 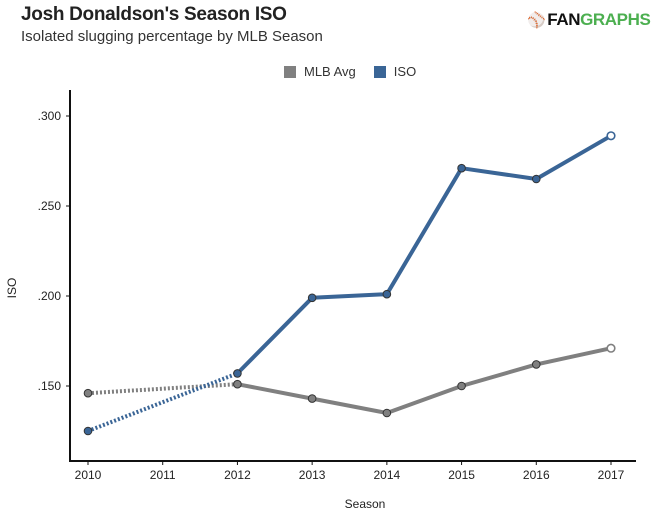 What do you see at coordinates (12, 288) in the screenshot?
I see `y-axis-label: ISO` at bounding box center [12, 288].